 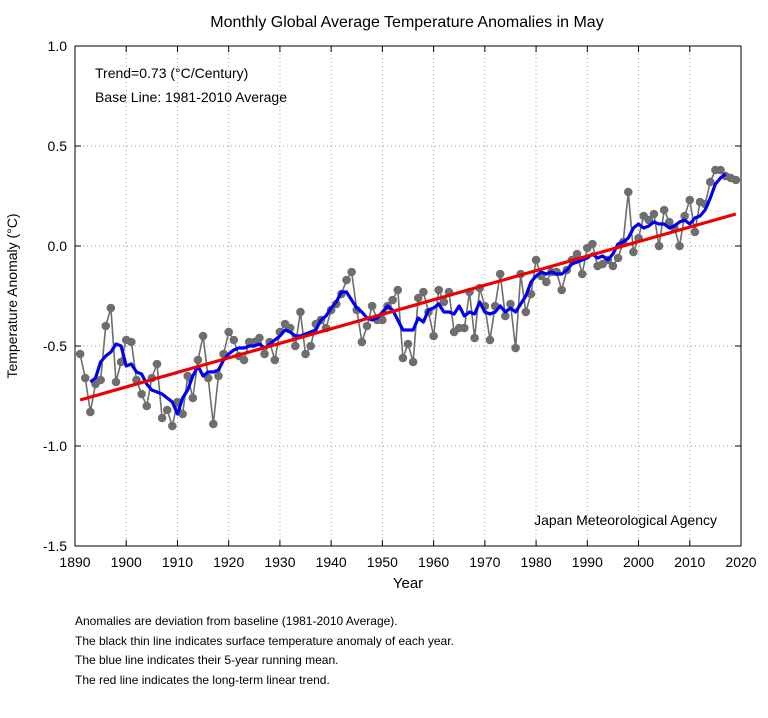 What do you see at coordinates (433, 562) in the screenshot?
I see `x-tick-label: 1960` at bounding box center [433, 562].